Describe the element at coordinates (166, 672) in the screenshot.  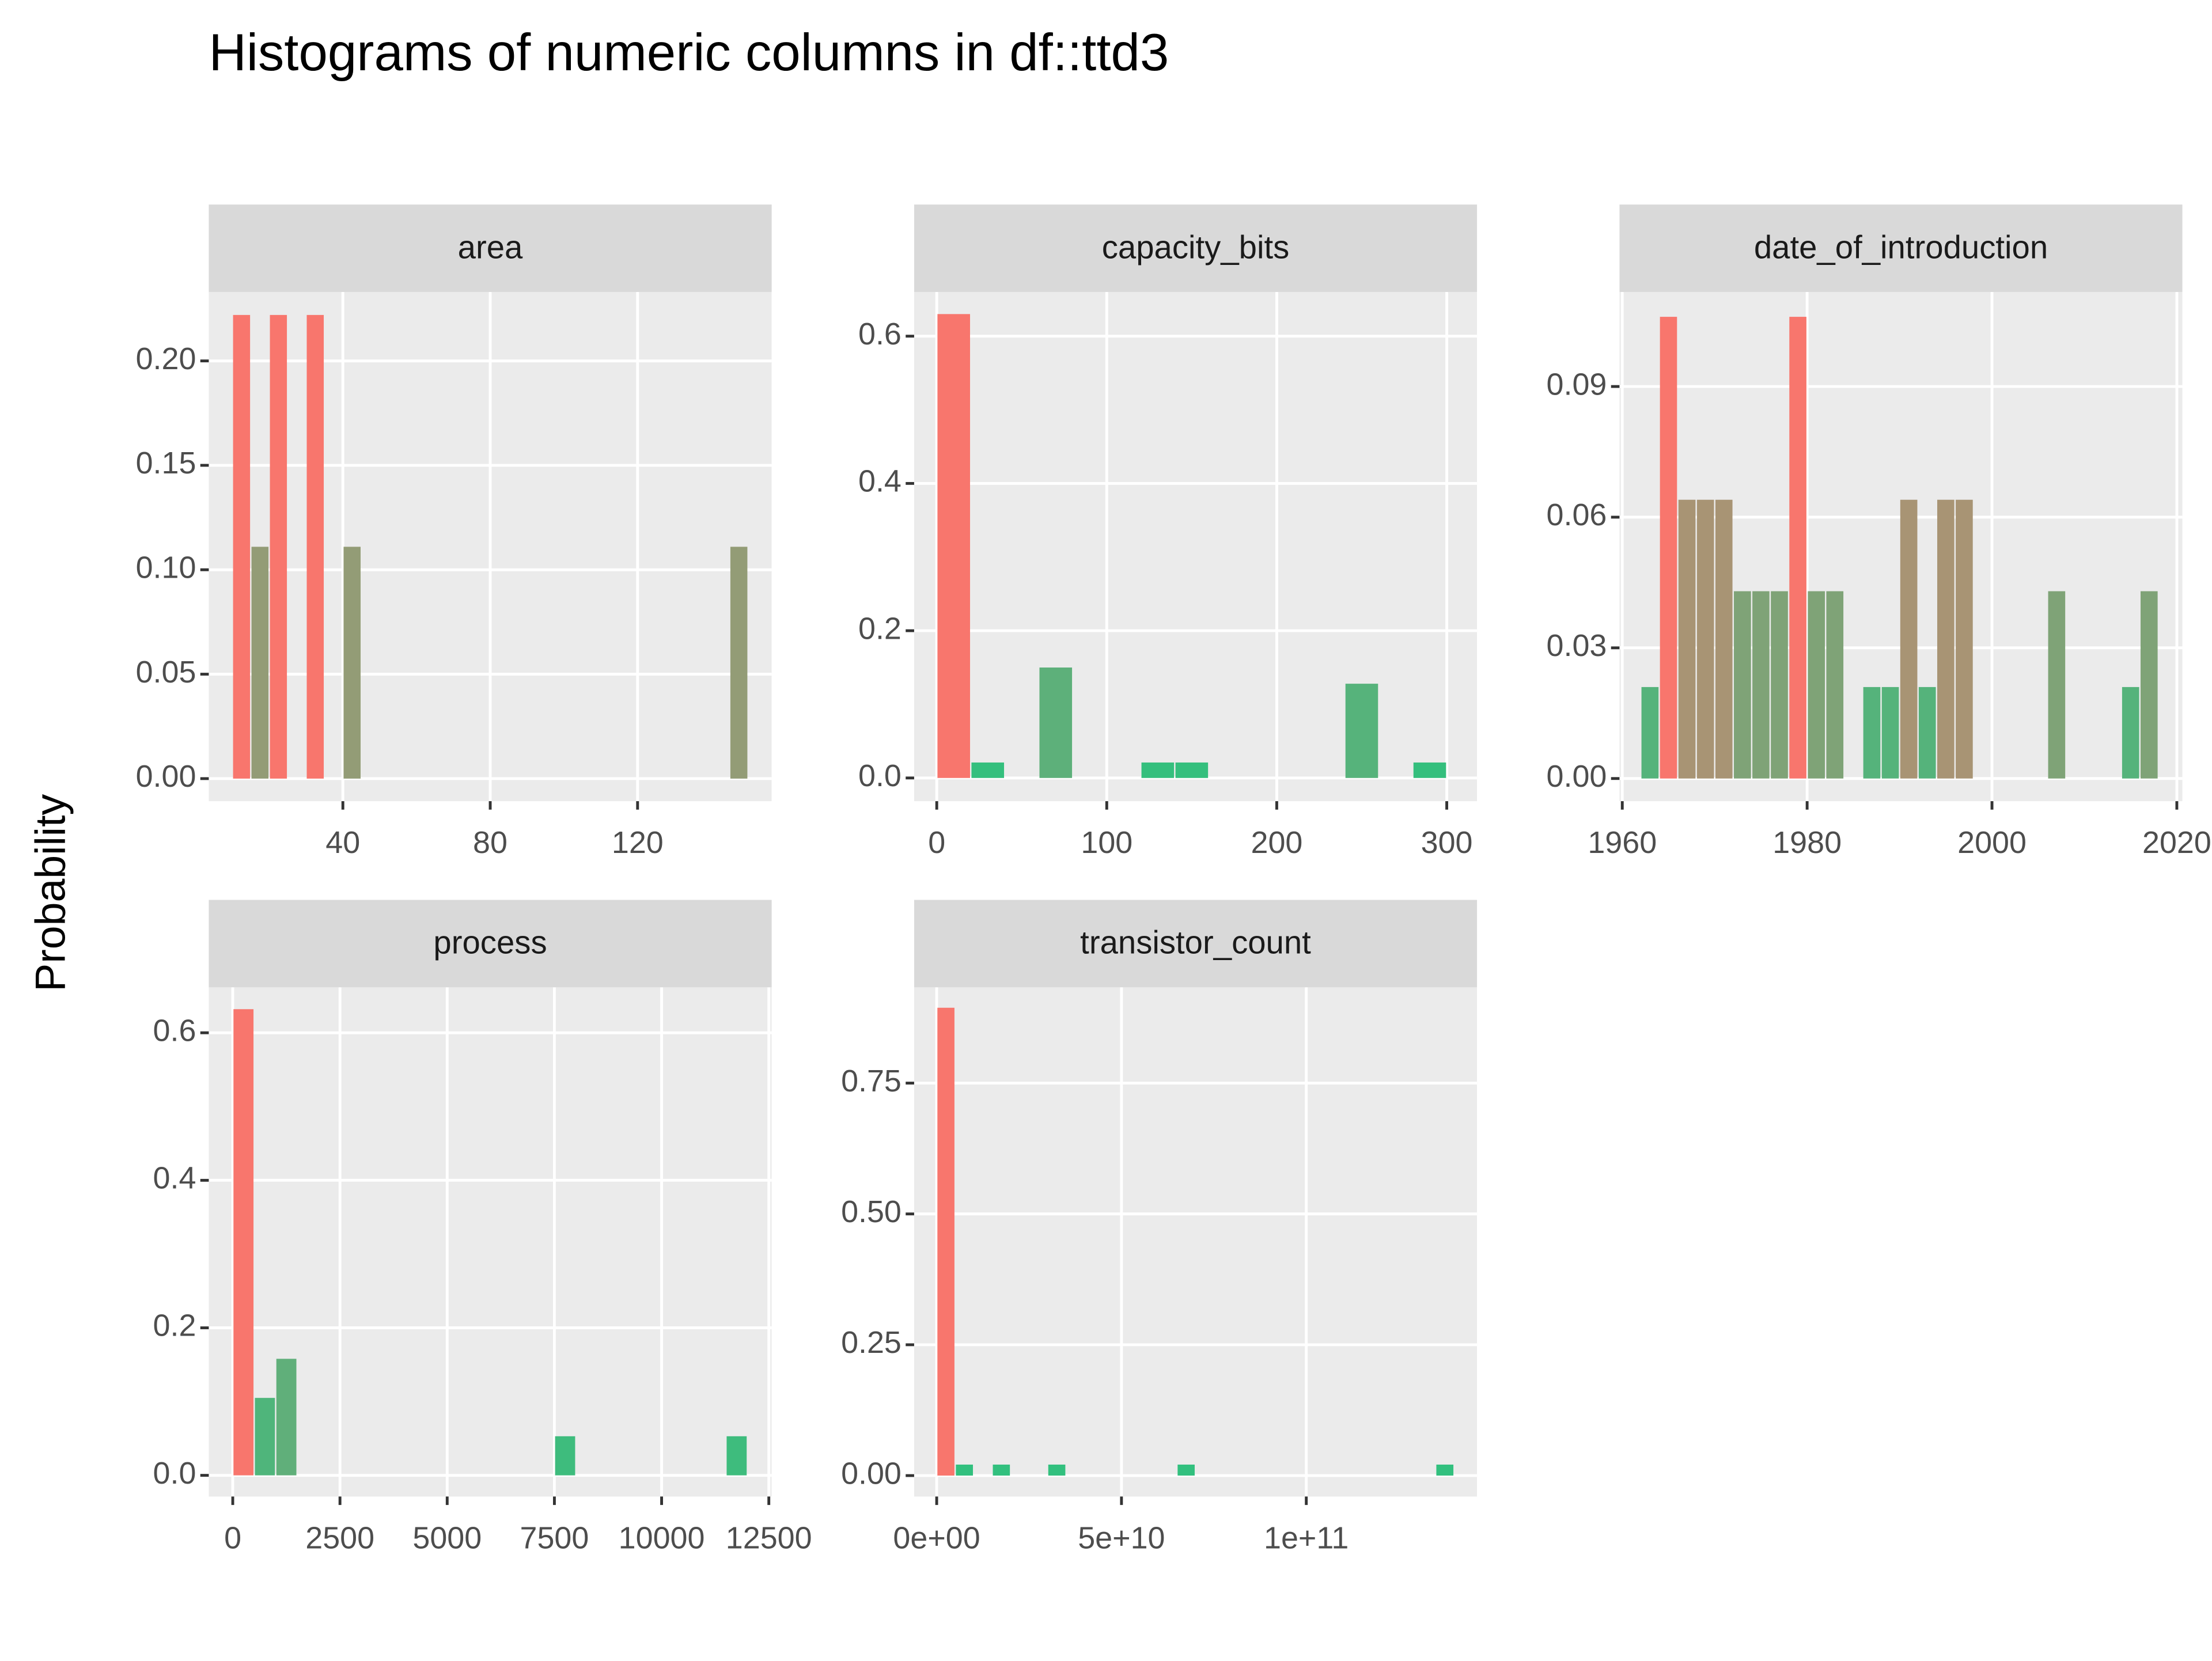
I see `y-tick-label: 0.05` at that location.